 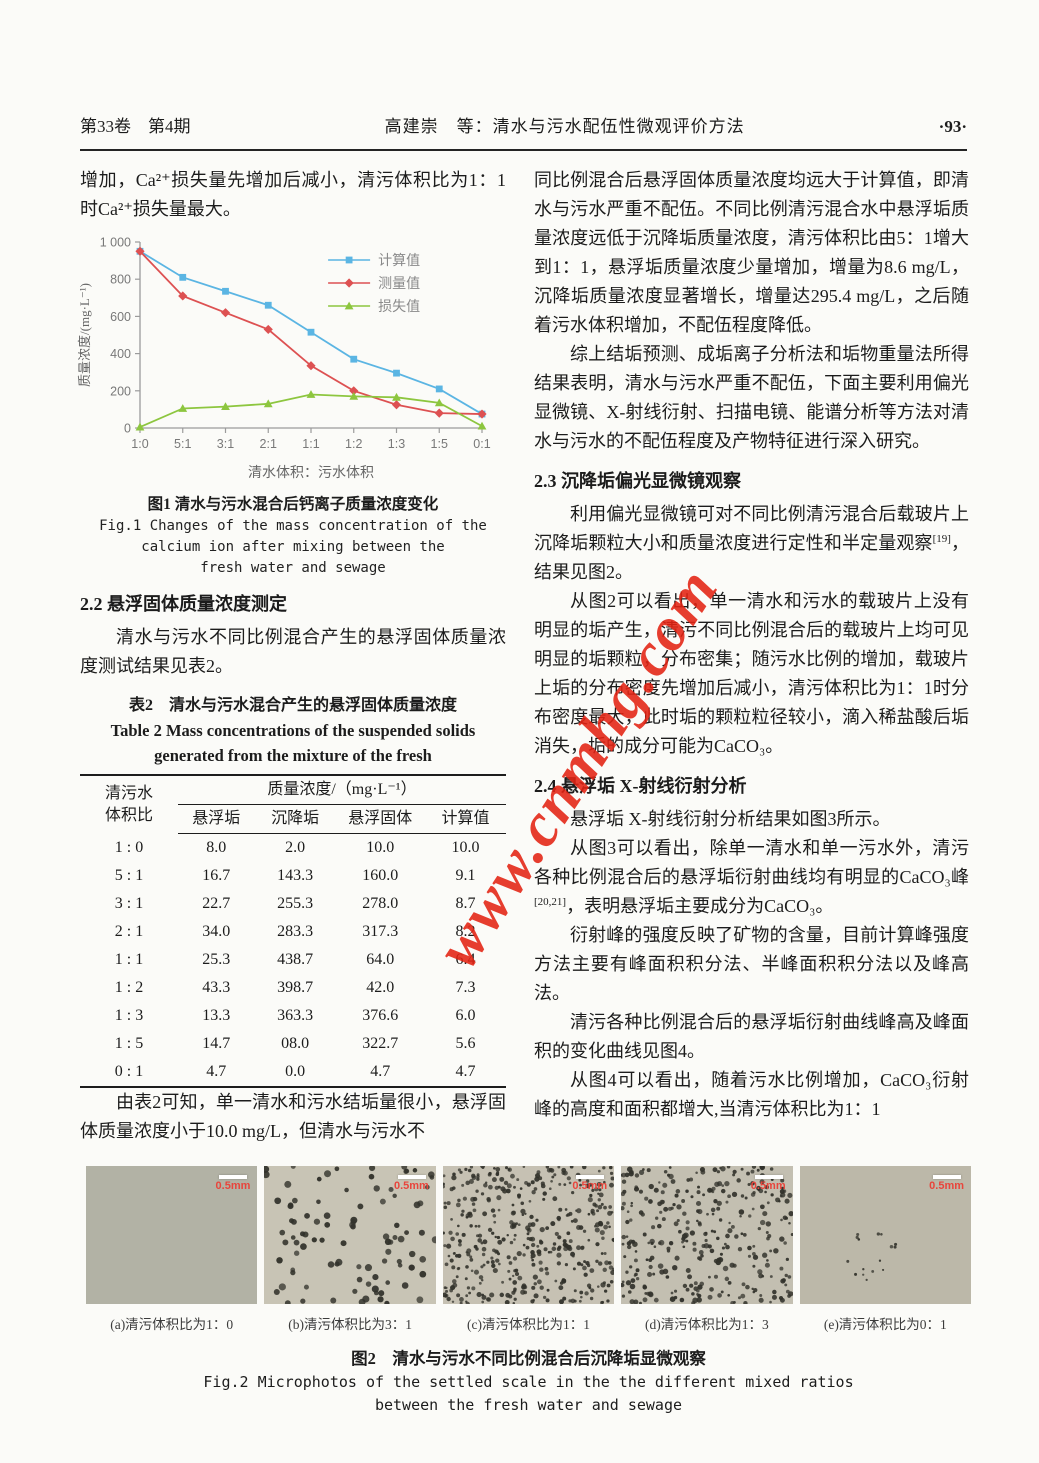 I want to click on running-title: 高建崇 等：清水与污水配伍性微观评价方法, so click(x=564, y=126).